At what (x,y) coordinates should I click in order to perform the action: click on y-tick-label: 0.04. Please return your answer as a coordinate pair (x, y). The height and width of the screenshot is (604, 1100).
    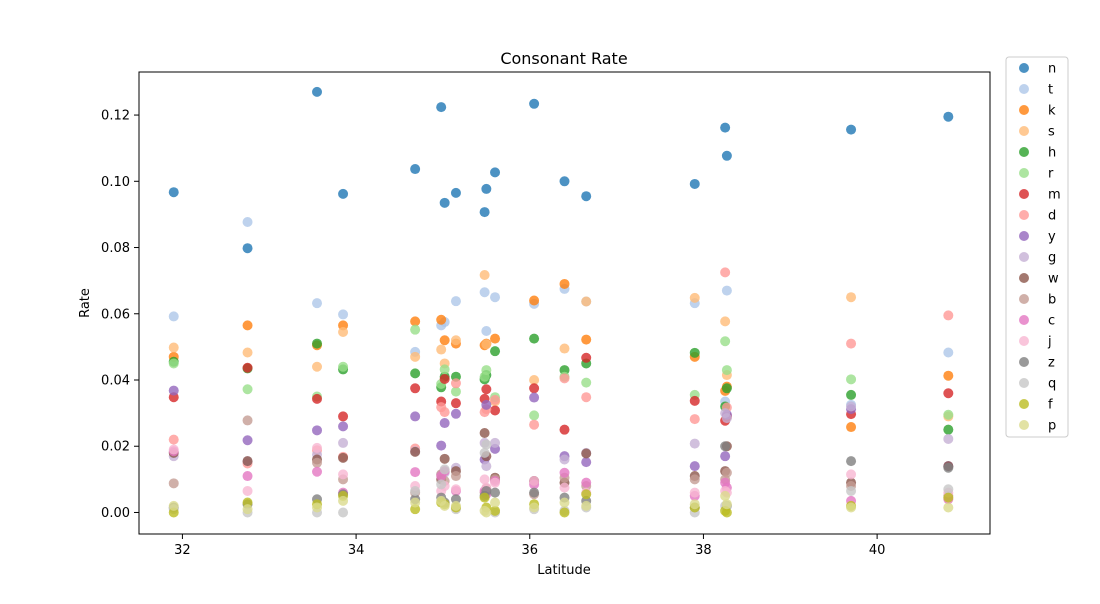
    Looking at the image, I should click on (115, 381).